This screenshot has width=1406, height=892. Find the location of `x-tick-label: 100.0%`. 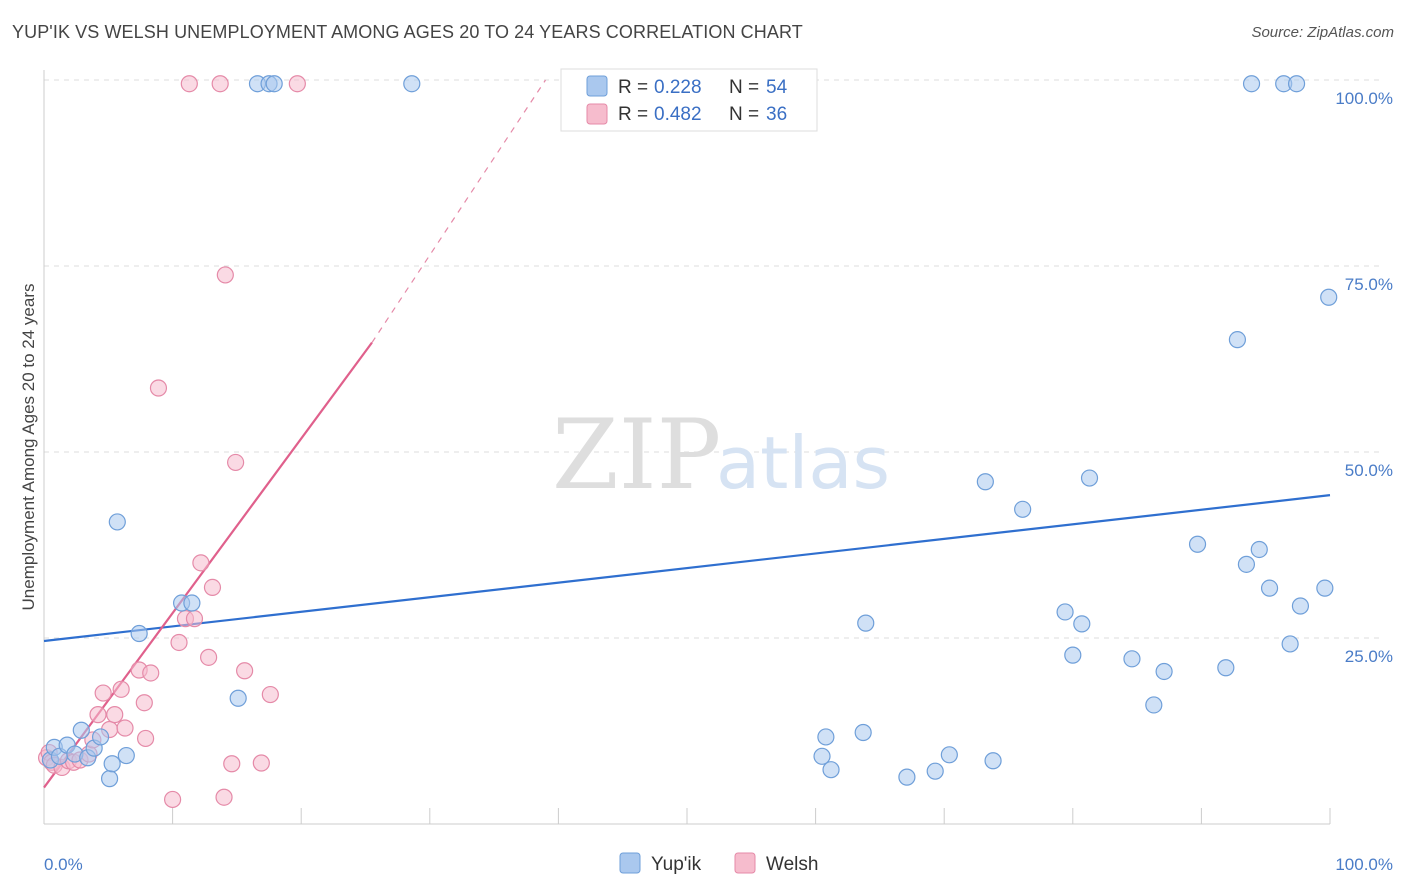

x-tick-label: 100.0% is located at coordinates (1364, 864).